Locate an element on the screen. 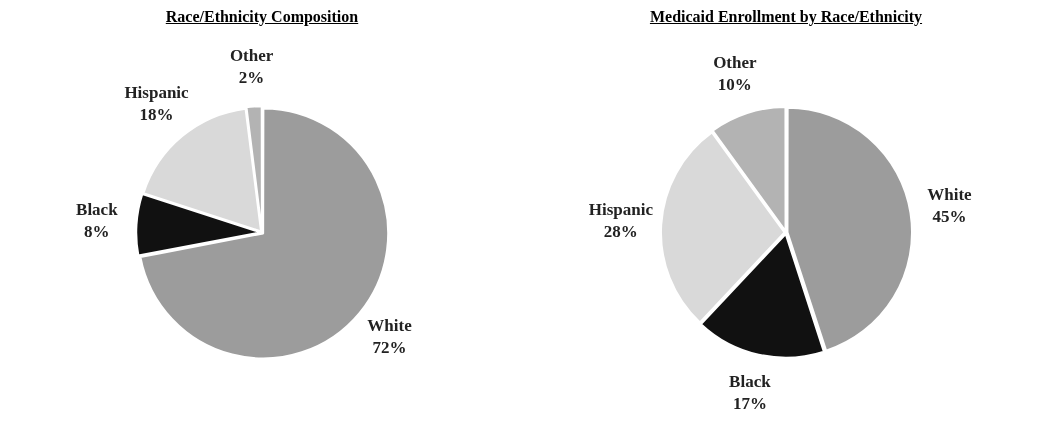 The image size is (1049, 423). chart-title: Medicaid Enrollment by Race/Ethnicity is located at coordinates (786, 18).